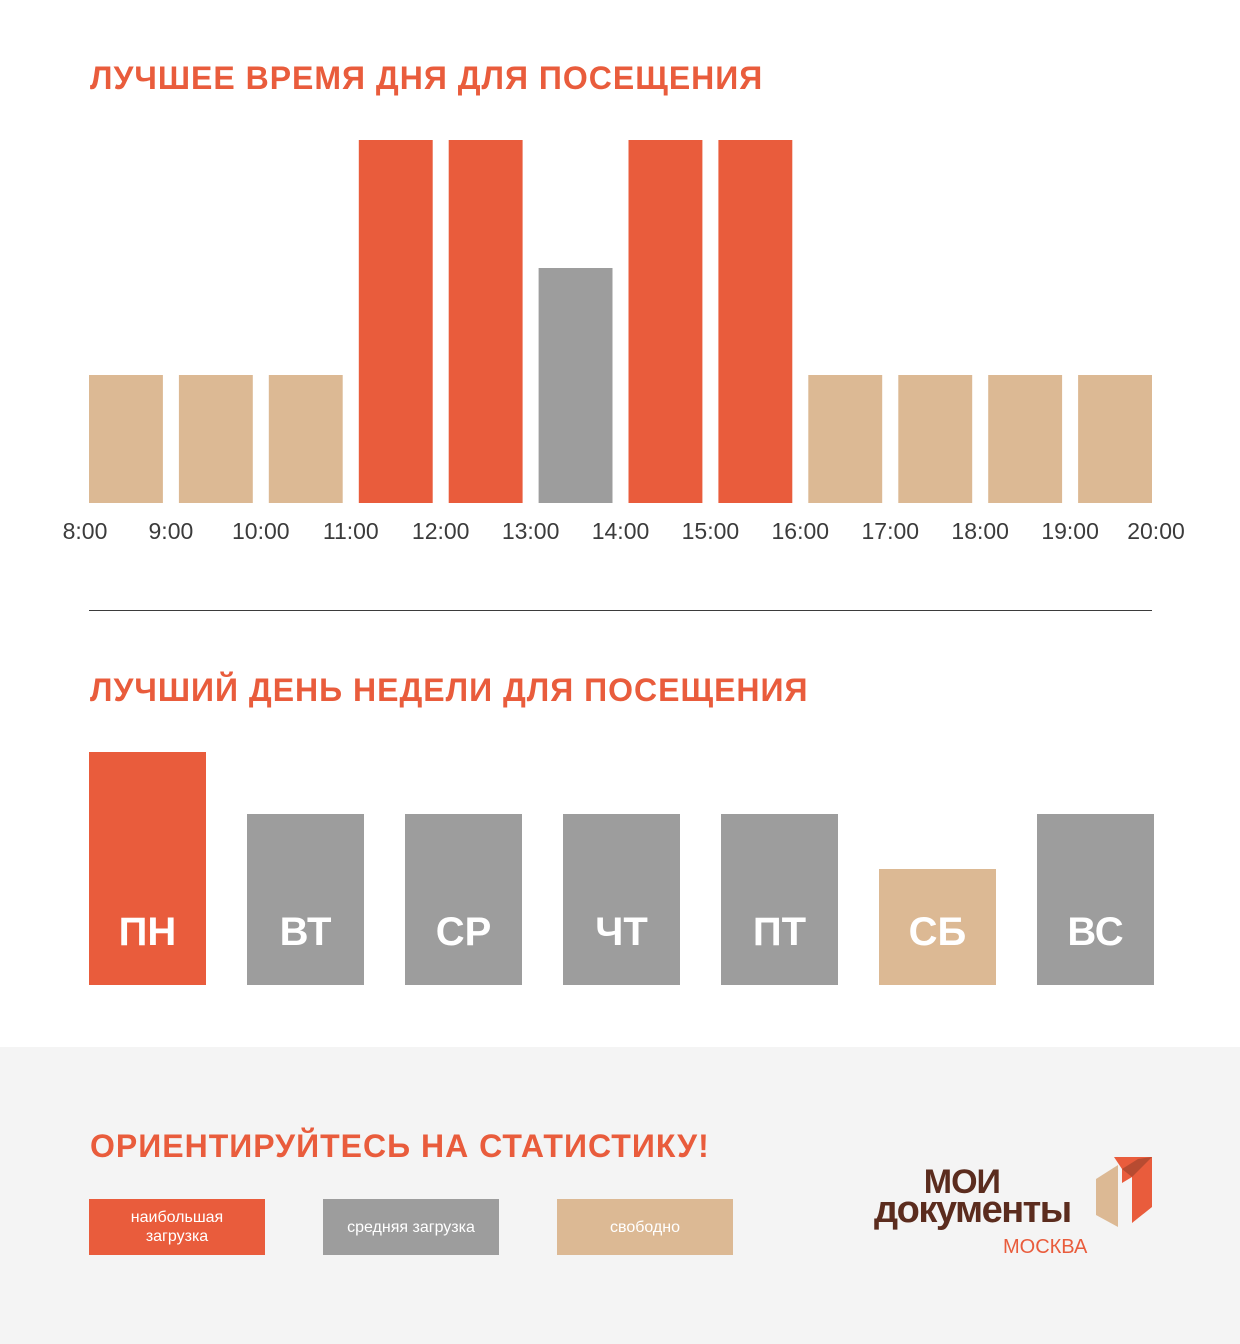  I want to click on section-divider, so click(620, 610).